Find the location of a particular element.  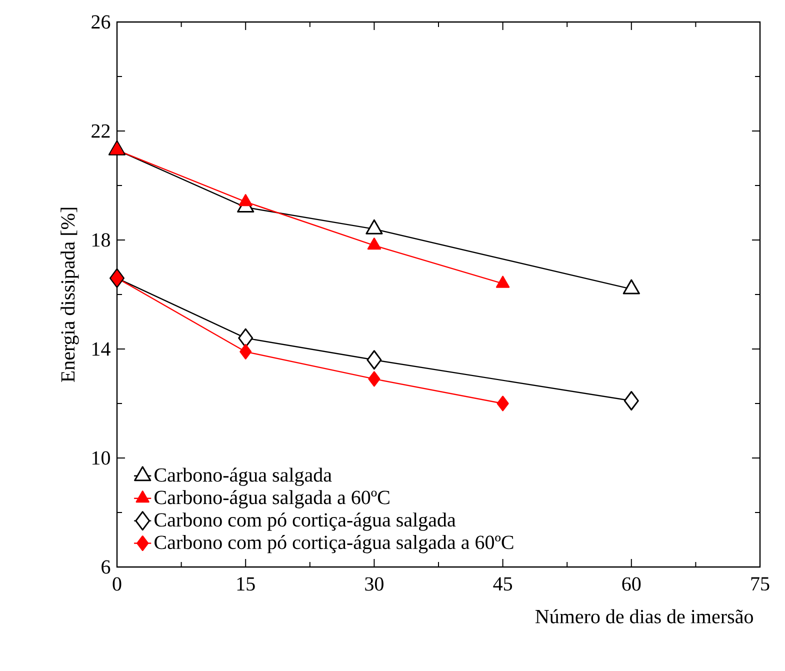

x-tick-label: 75 is located at coordinates (760, 584).